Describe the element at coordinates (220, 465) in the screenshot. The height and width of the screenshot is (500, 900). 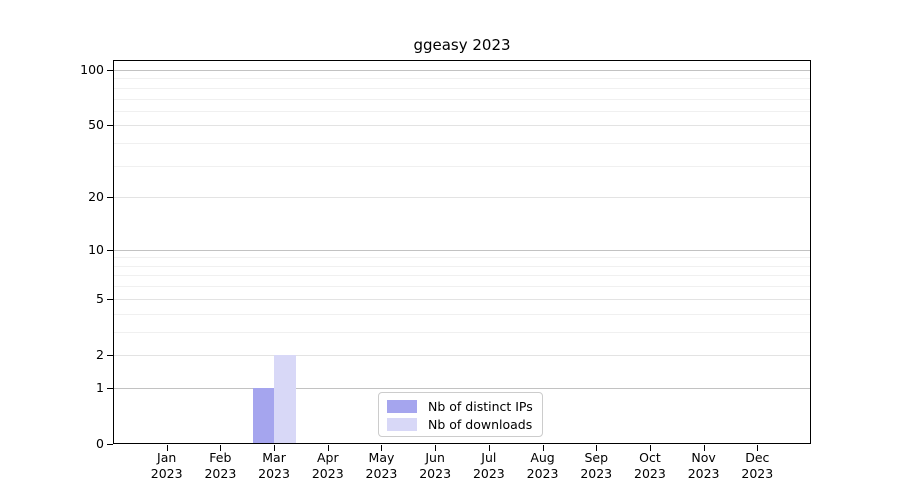
I see `x-tick-label: Feb 2023` at that location.